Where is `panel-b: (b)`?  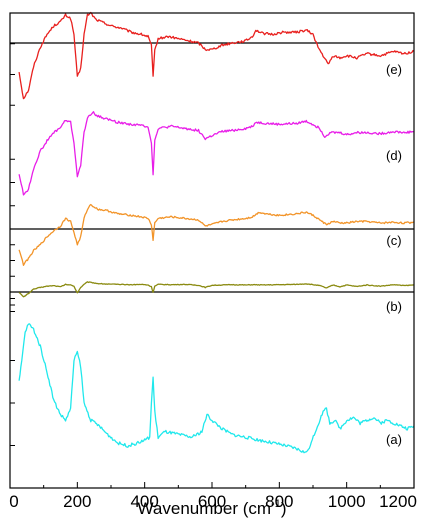
panel-b: (b) is located at coordinates (212, 297).